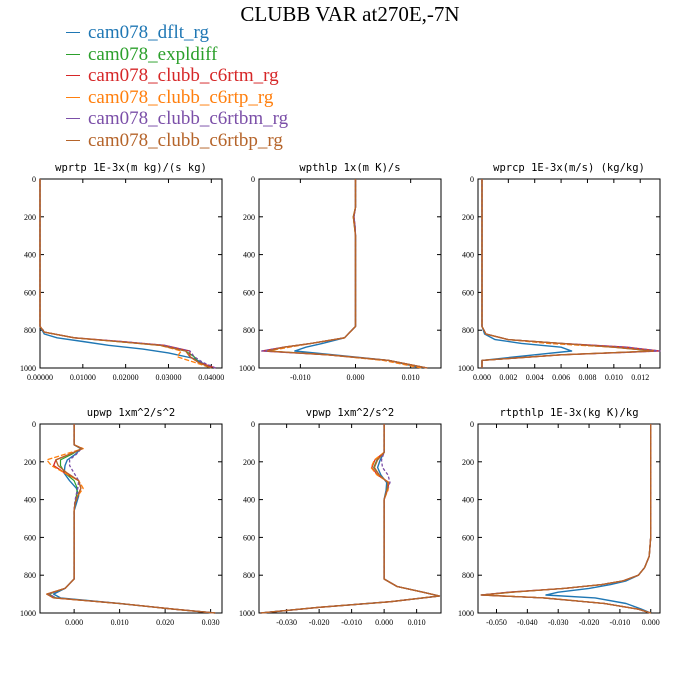 The width and height of the screenshot is (700, 700). I want to click on legend-label: cam078_clubb_c6rtp_rg, so click(181, 97).